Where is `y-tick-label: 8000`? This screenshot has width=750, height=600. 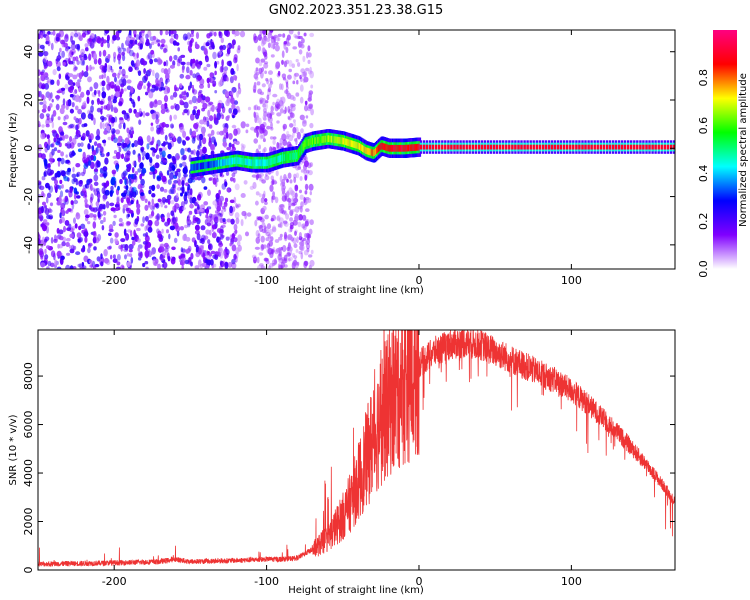
y-tick-label: 8000 is located at coordinates (28, 376).